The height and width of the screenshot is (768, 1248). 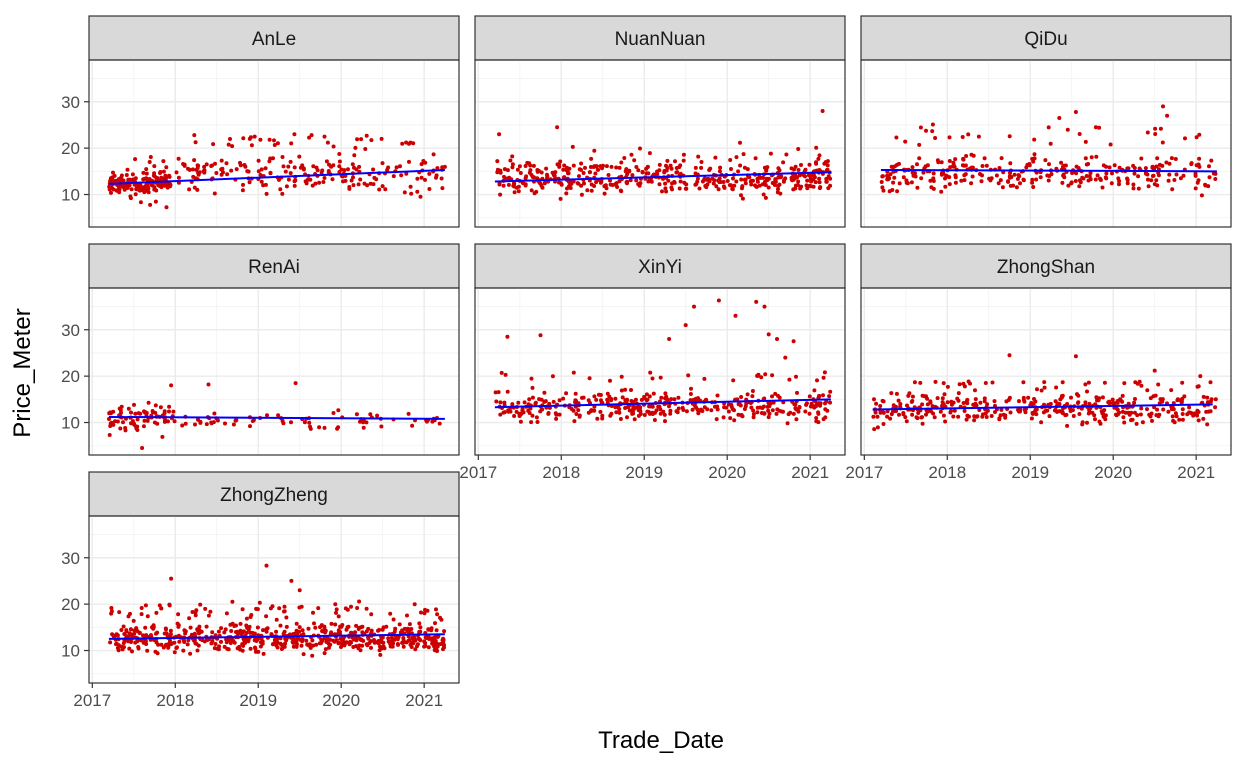 What do you see at coordinates (276, 636) in the screenshot?
I see `trend-line` at bounding box center [276, 636].